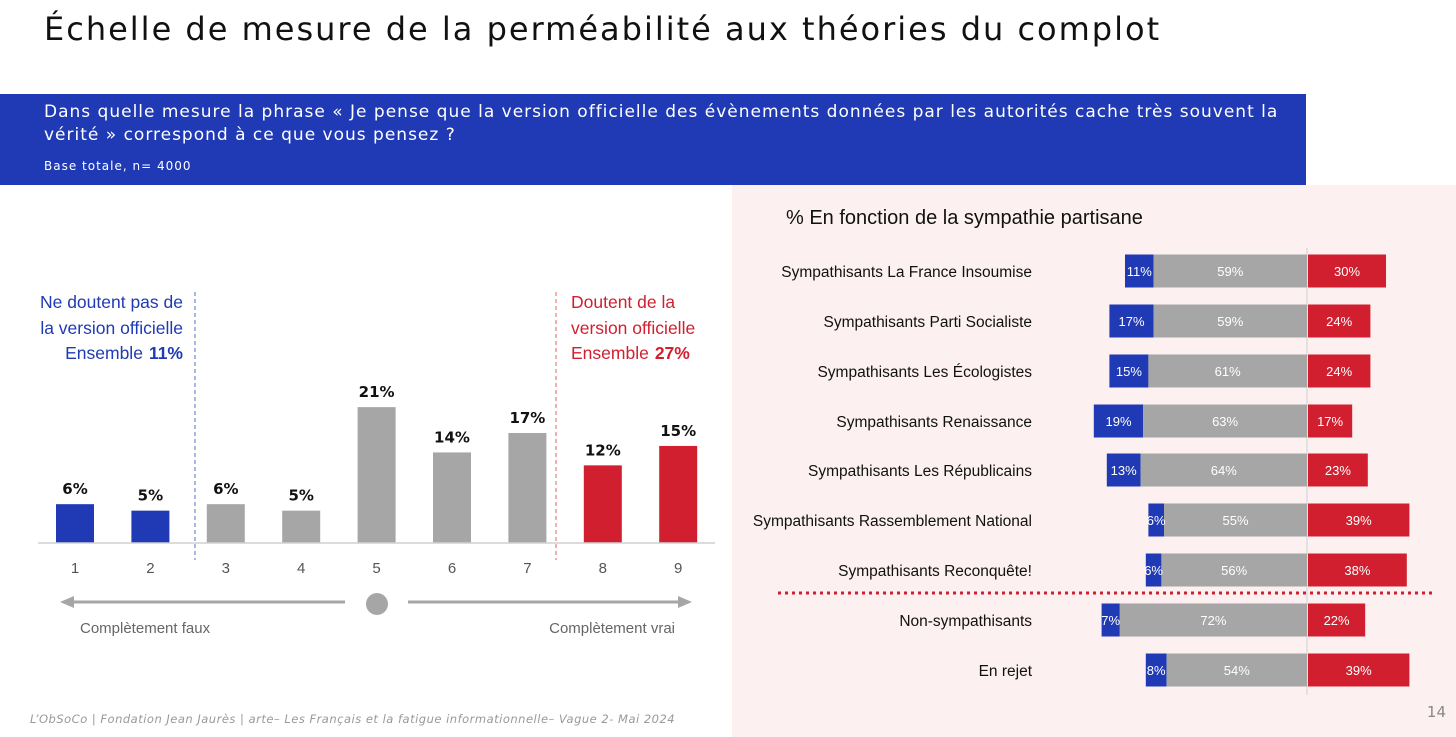 This screenshot has width=1456, height=737. I want to click on party-value-neutral: 54%, so click(1237, 670).